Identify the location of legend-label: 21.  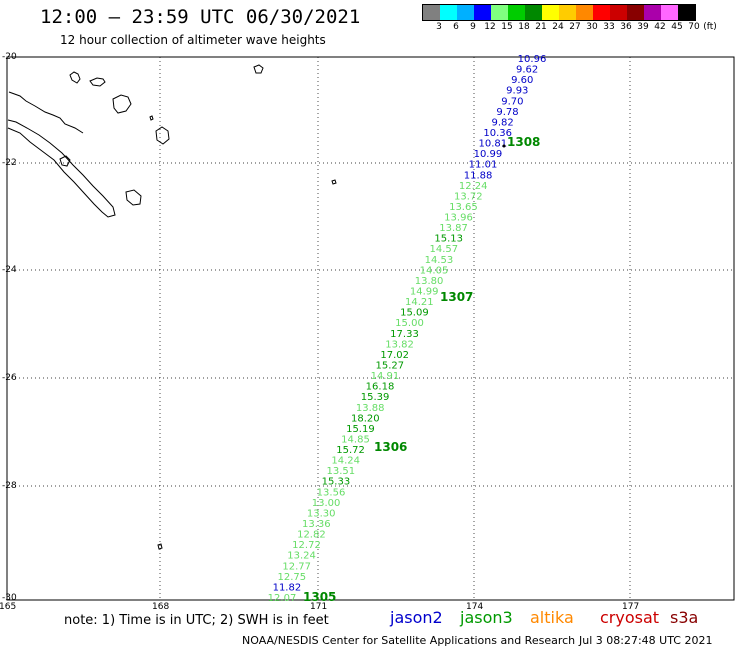
(541, 27).